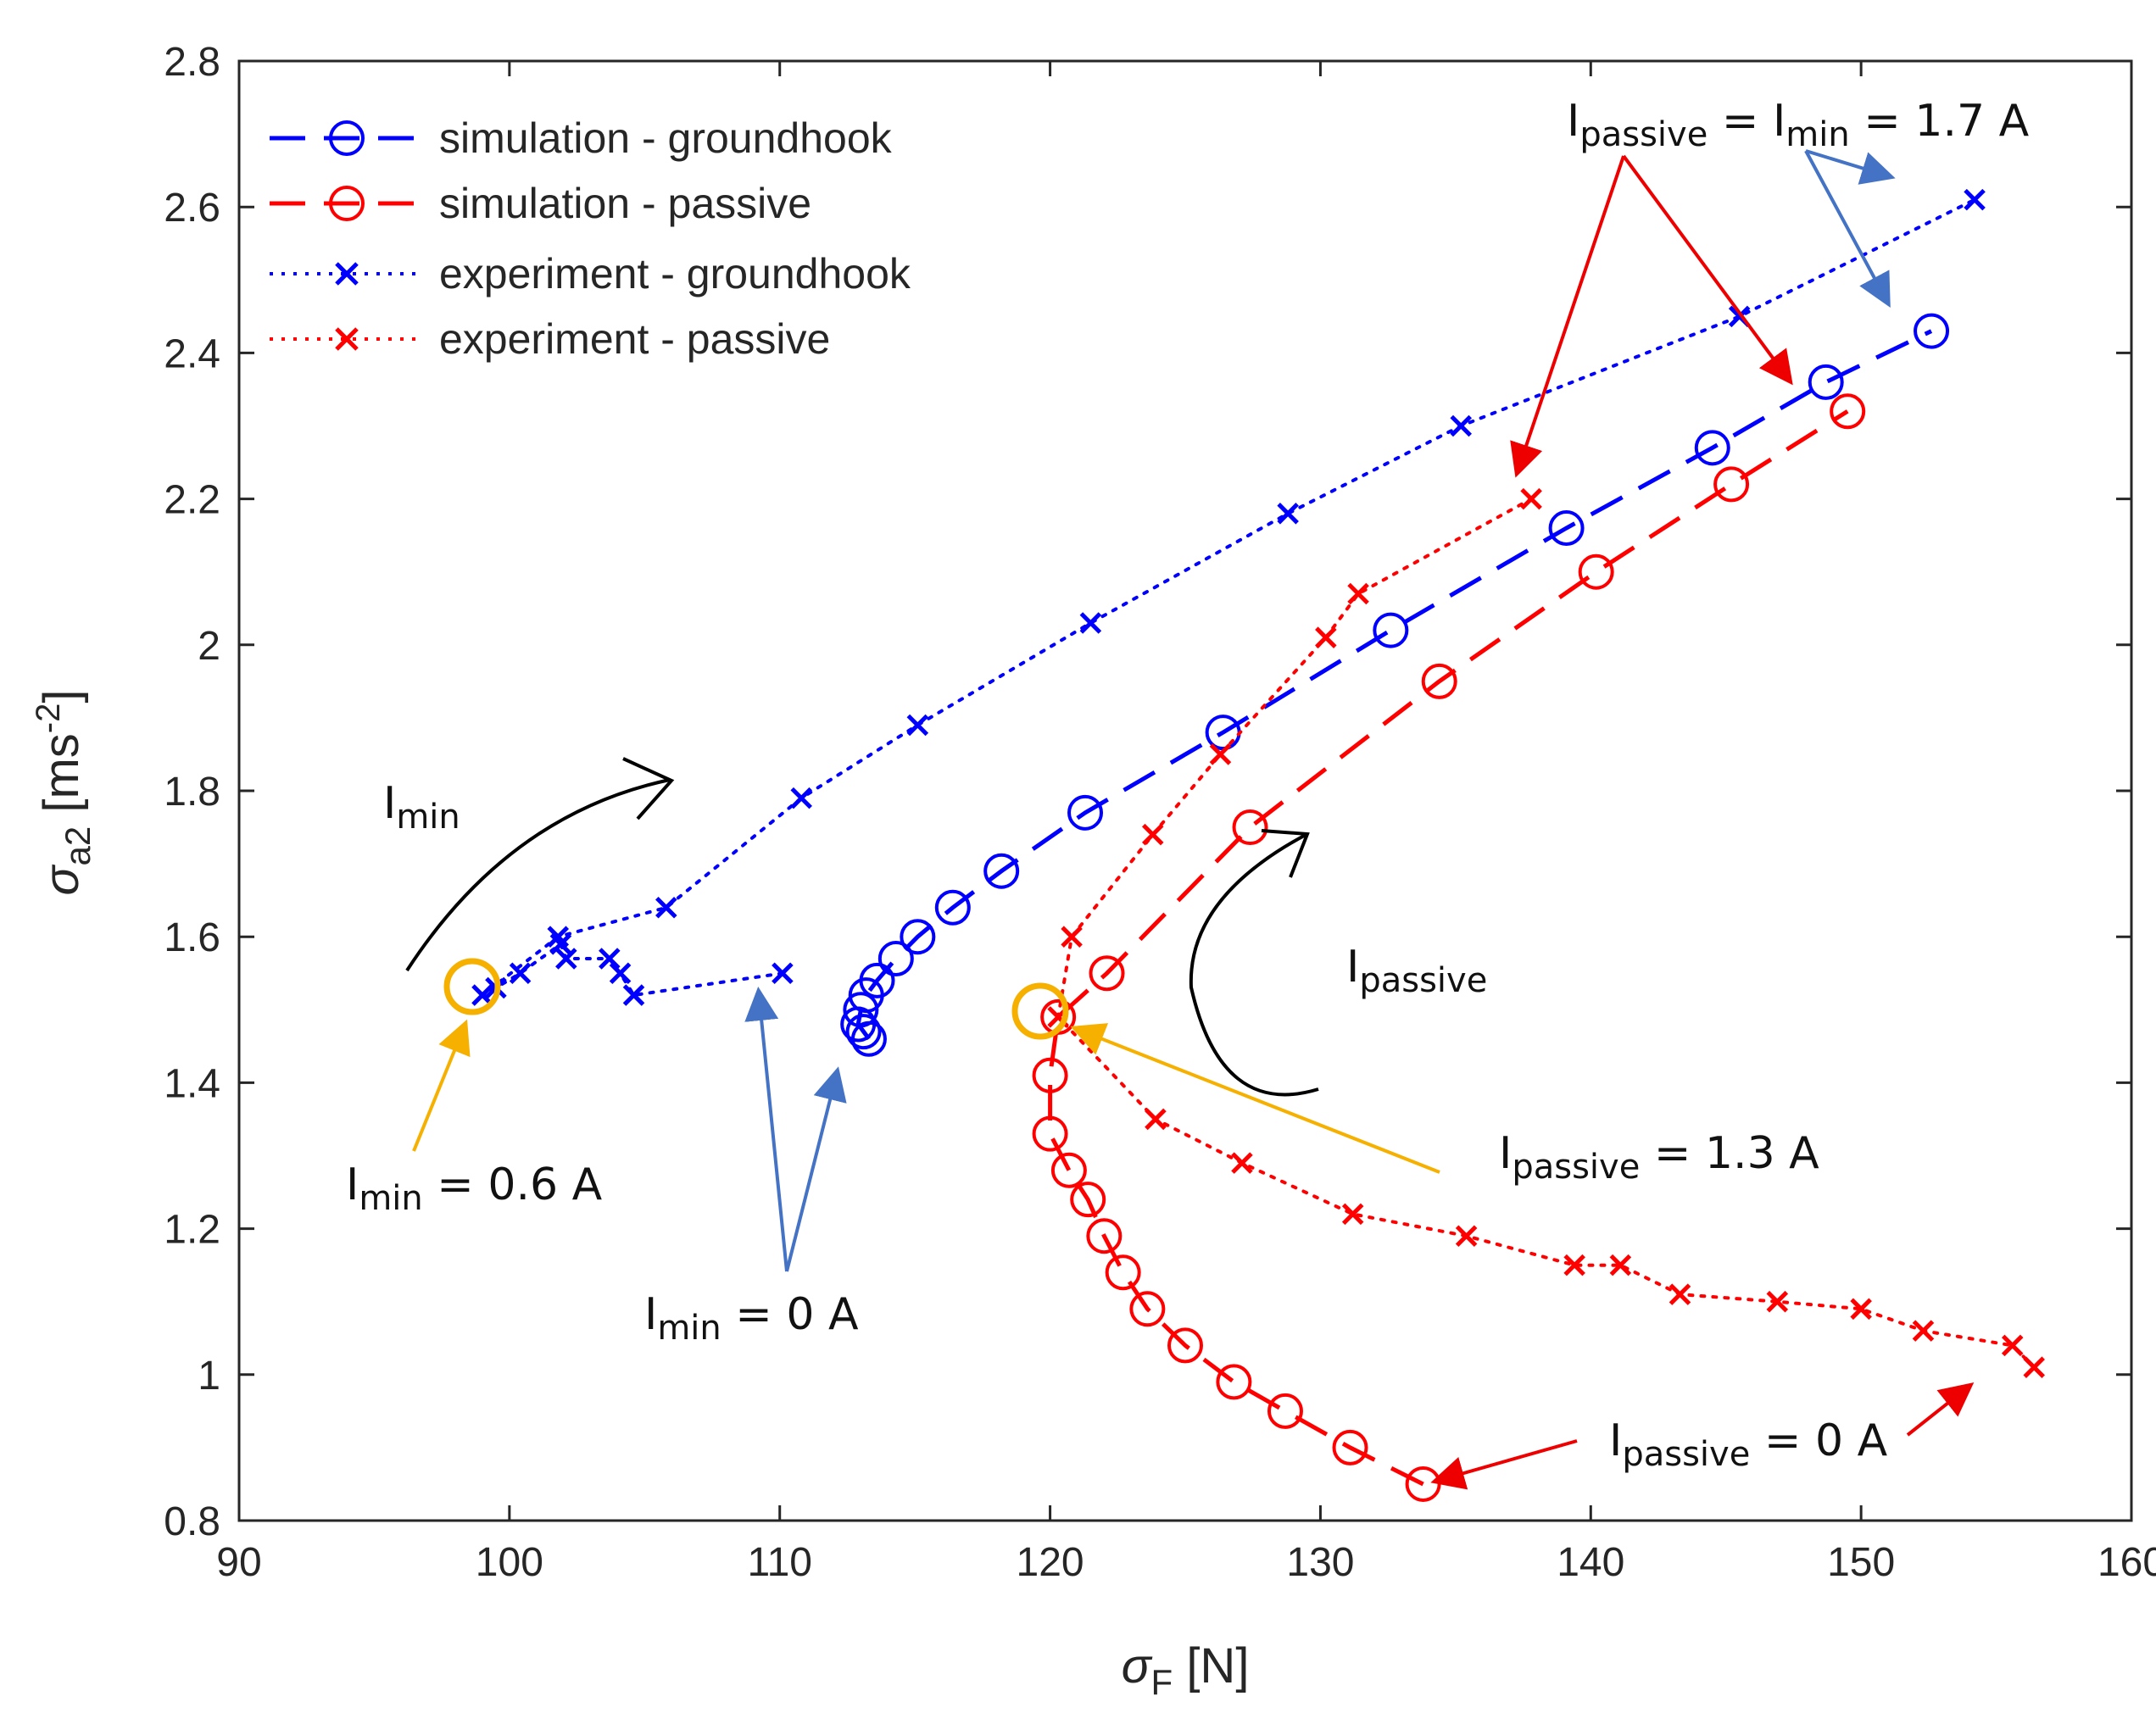 This screenshot has width=2156, height=1724. What do you see at coordinates (634, 339) in the screenshot?
I see `legend-label-experiment-passive: experiment - passive` at bounding box center [634, 339].